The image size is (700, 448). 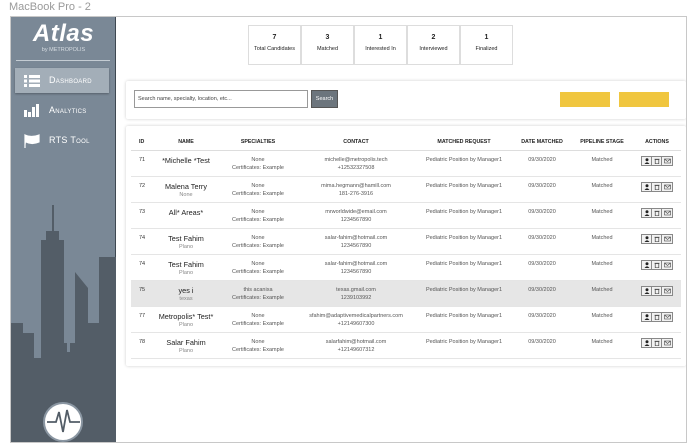 I want to click on phone: +12149607300, so click(x=356, y=323).